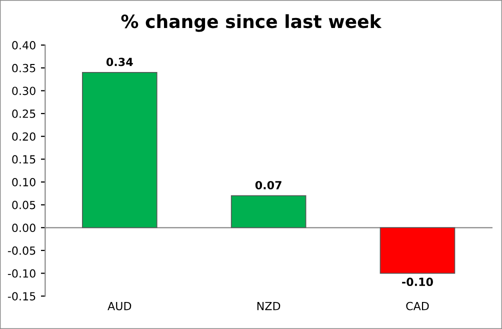 The height and width of the screenshot is (329, 502). What do you see at coordinates (24, 182) in the screenshot?
I see `y-tick-label: 0.10` at bounding box center [24, 182].